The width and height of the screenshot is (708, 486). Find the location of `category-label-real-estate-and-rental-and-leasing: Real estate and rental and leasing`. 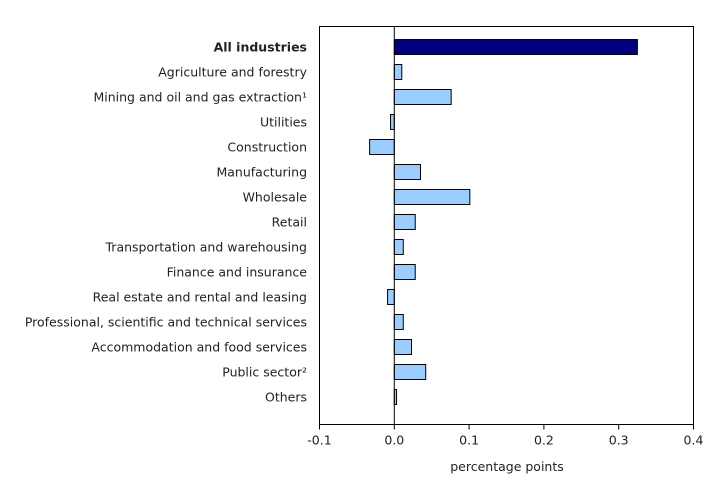

category-label-real-estate-and-rental-and-leasing: Real estate and rental and leasing is located at coordinates (200, 297).